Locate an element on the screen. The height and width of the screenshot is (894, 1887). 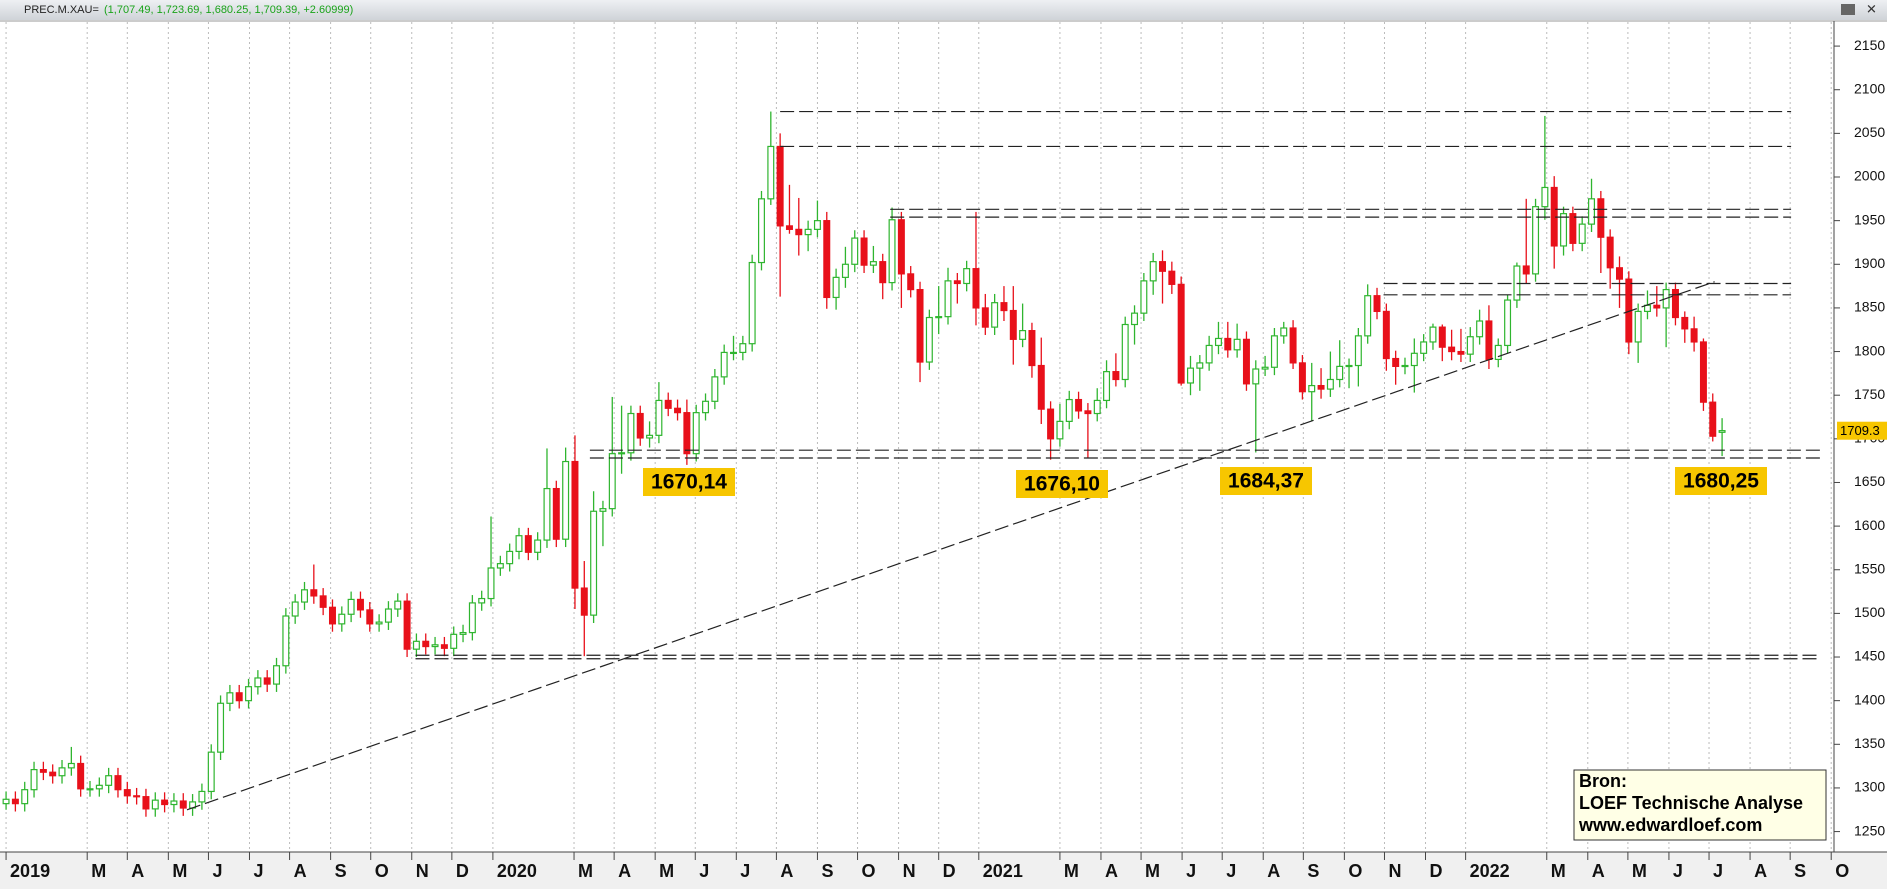
last-price-label: 1709.3 is located at coordinates (1860, 430).